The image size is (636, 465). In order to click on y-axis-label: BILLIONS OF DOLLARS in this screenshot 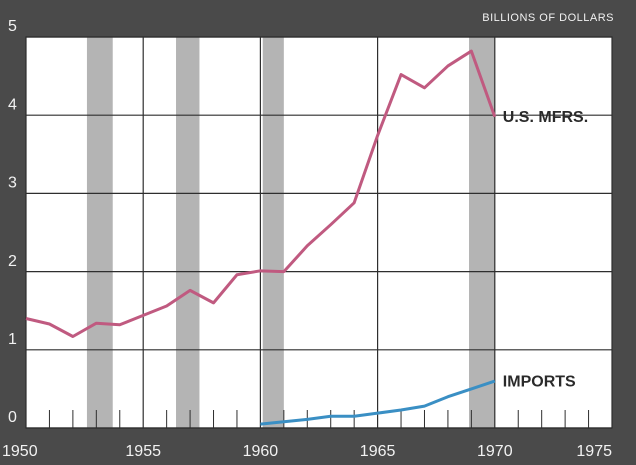, I will do `click(548, 18)`.